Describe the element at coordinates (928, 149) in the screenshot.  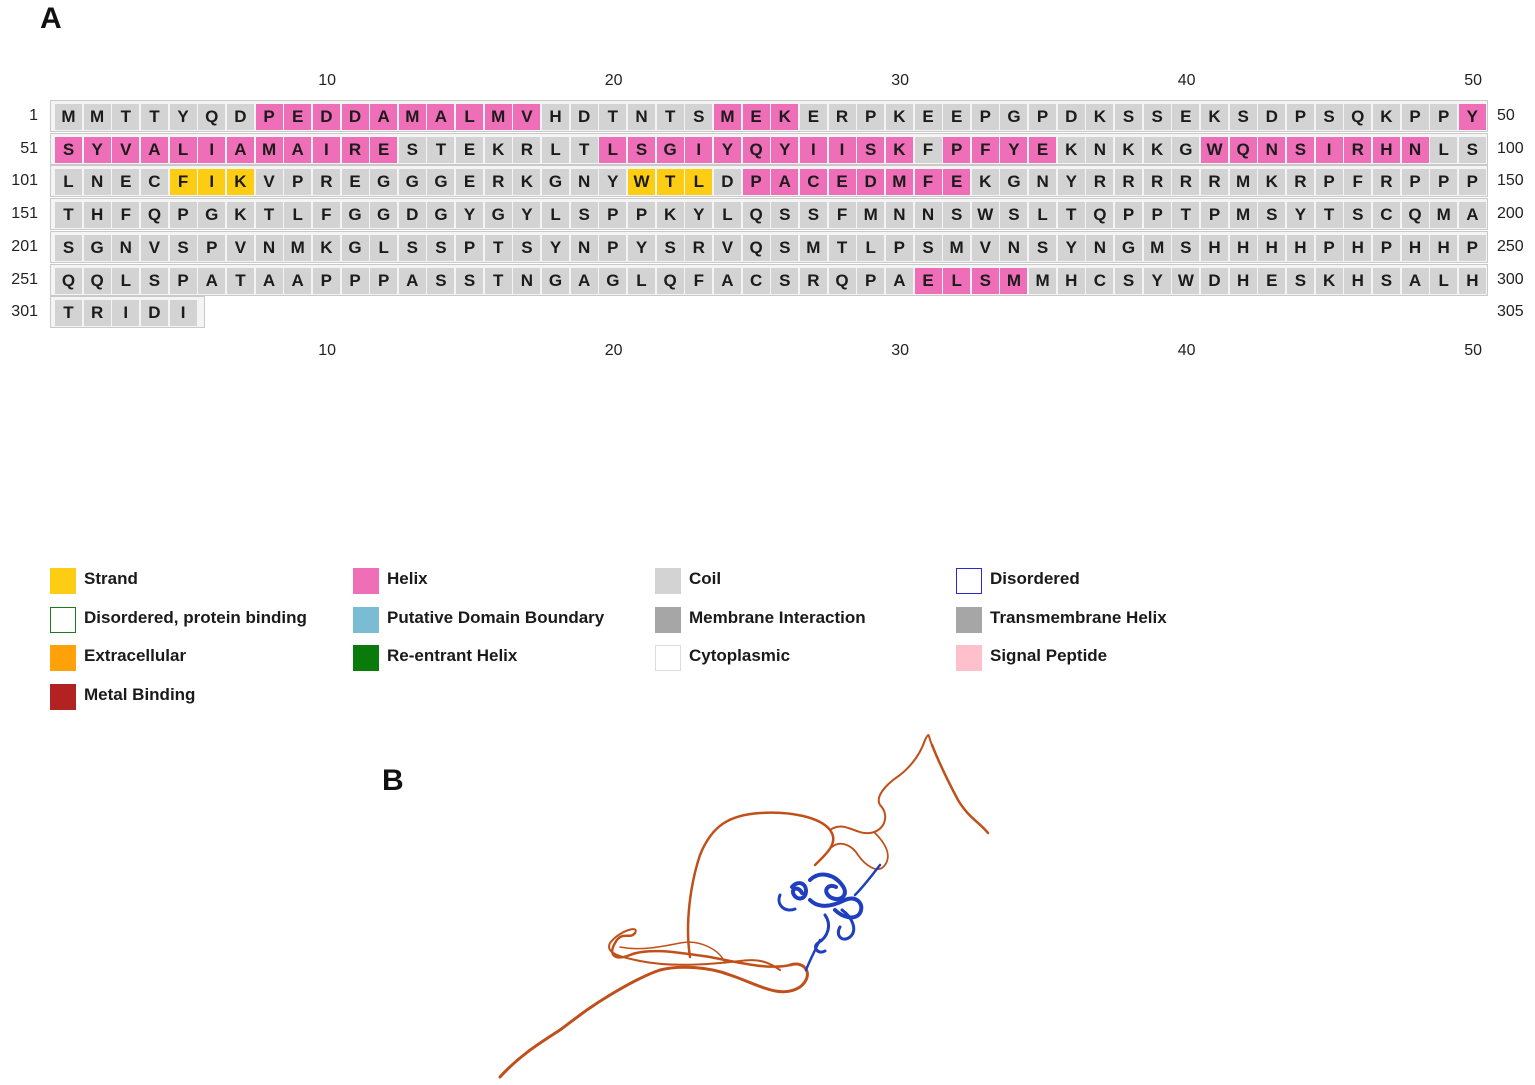
I see `residue-cell: F` at that location.